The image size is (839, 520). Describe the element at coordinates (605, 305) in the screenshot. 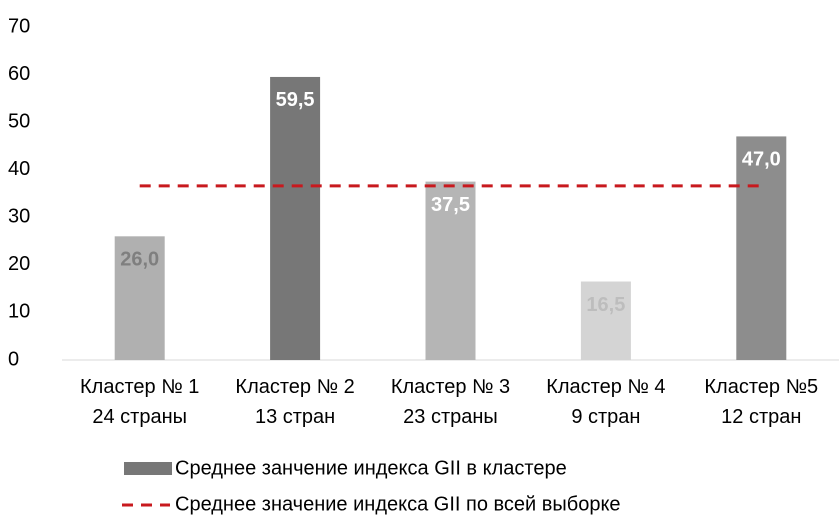

I see `value-label: 16,5` at that location.